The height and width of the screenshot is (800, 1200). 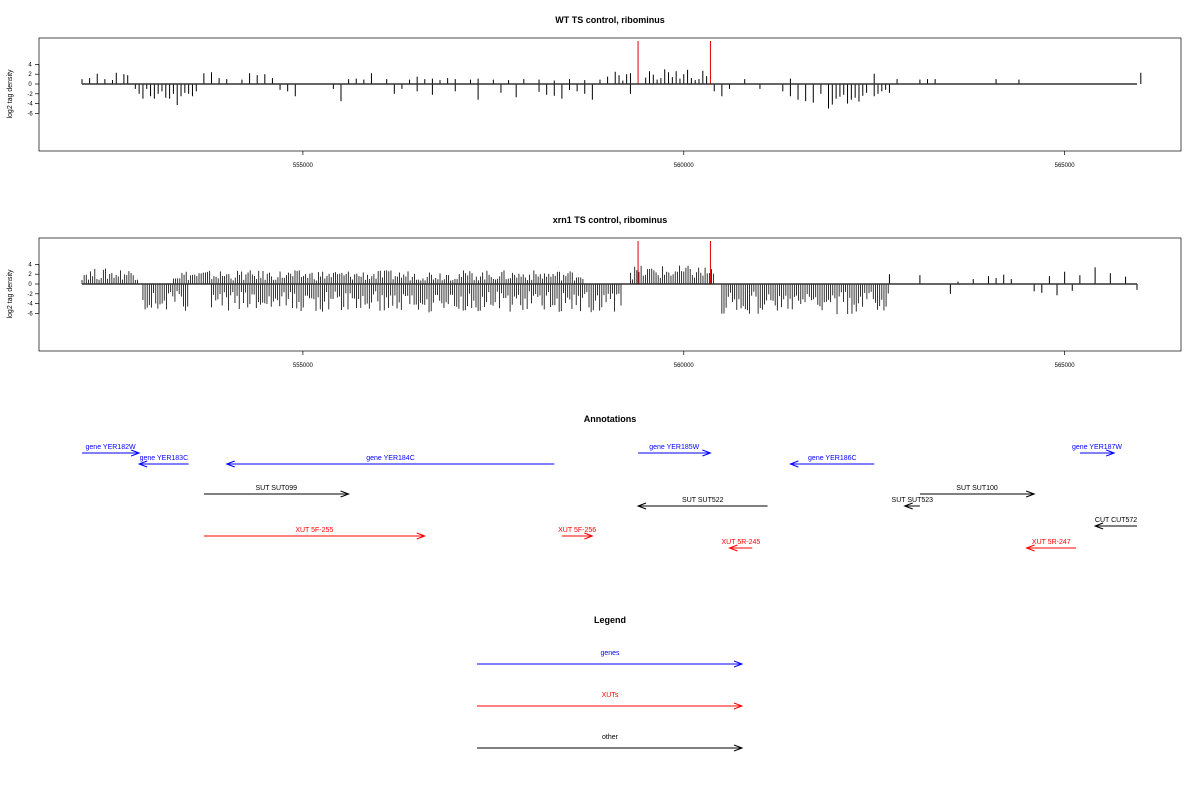 I want to click on legend-label: XUTs, so click(x=610, y=695).